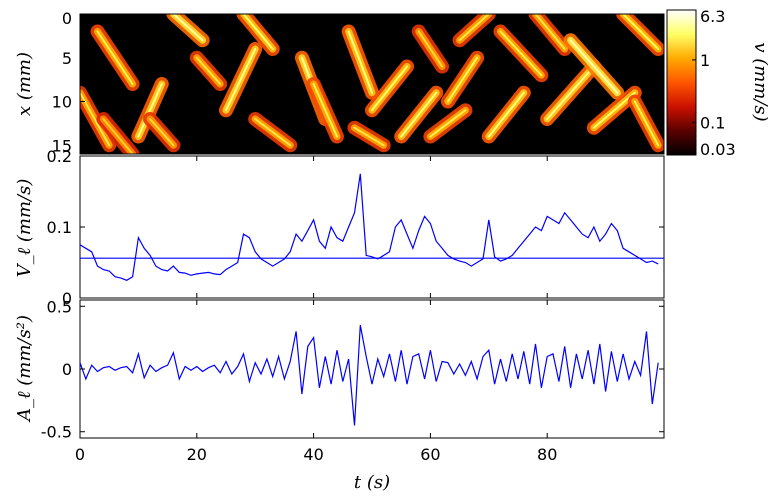  Describe the element at coordinates (24, 369) in the screenshot. I see `acceleration-ylabel: A_ℓ (mm/s²)` at that location.